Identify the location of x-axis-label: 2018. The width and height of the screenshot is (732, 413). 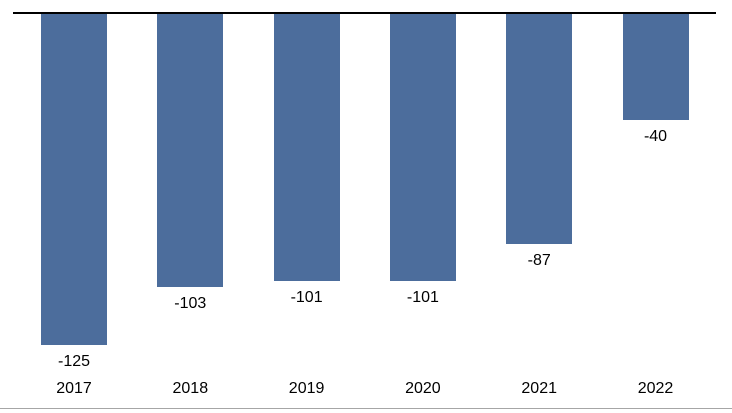
(190, 388).